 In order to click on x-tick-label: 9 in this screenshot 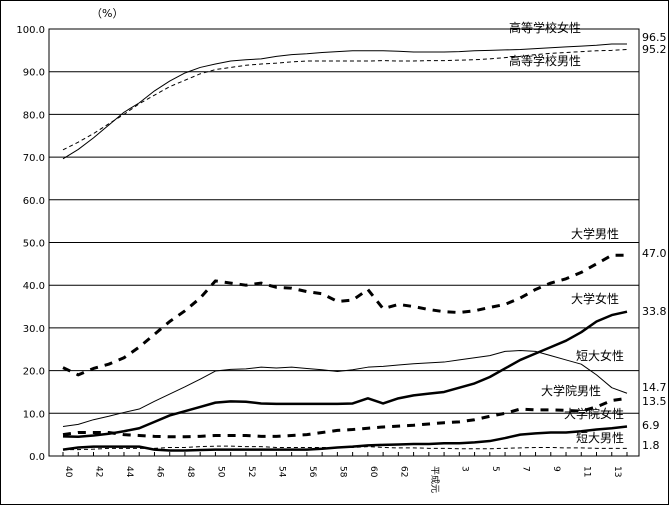, I will do `click(556, 469)`.